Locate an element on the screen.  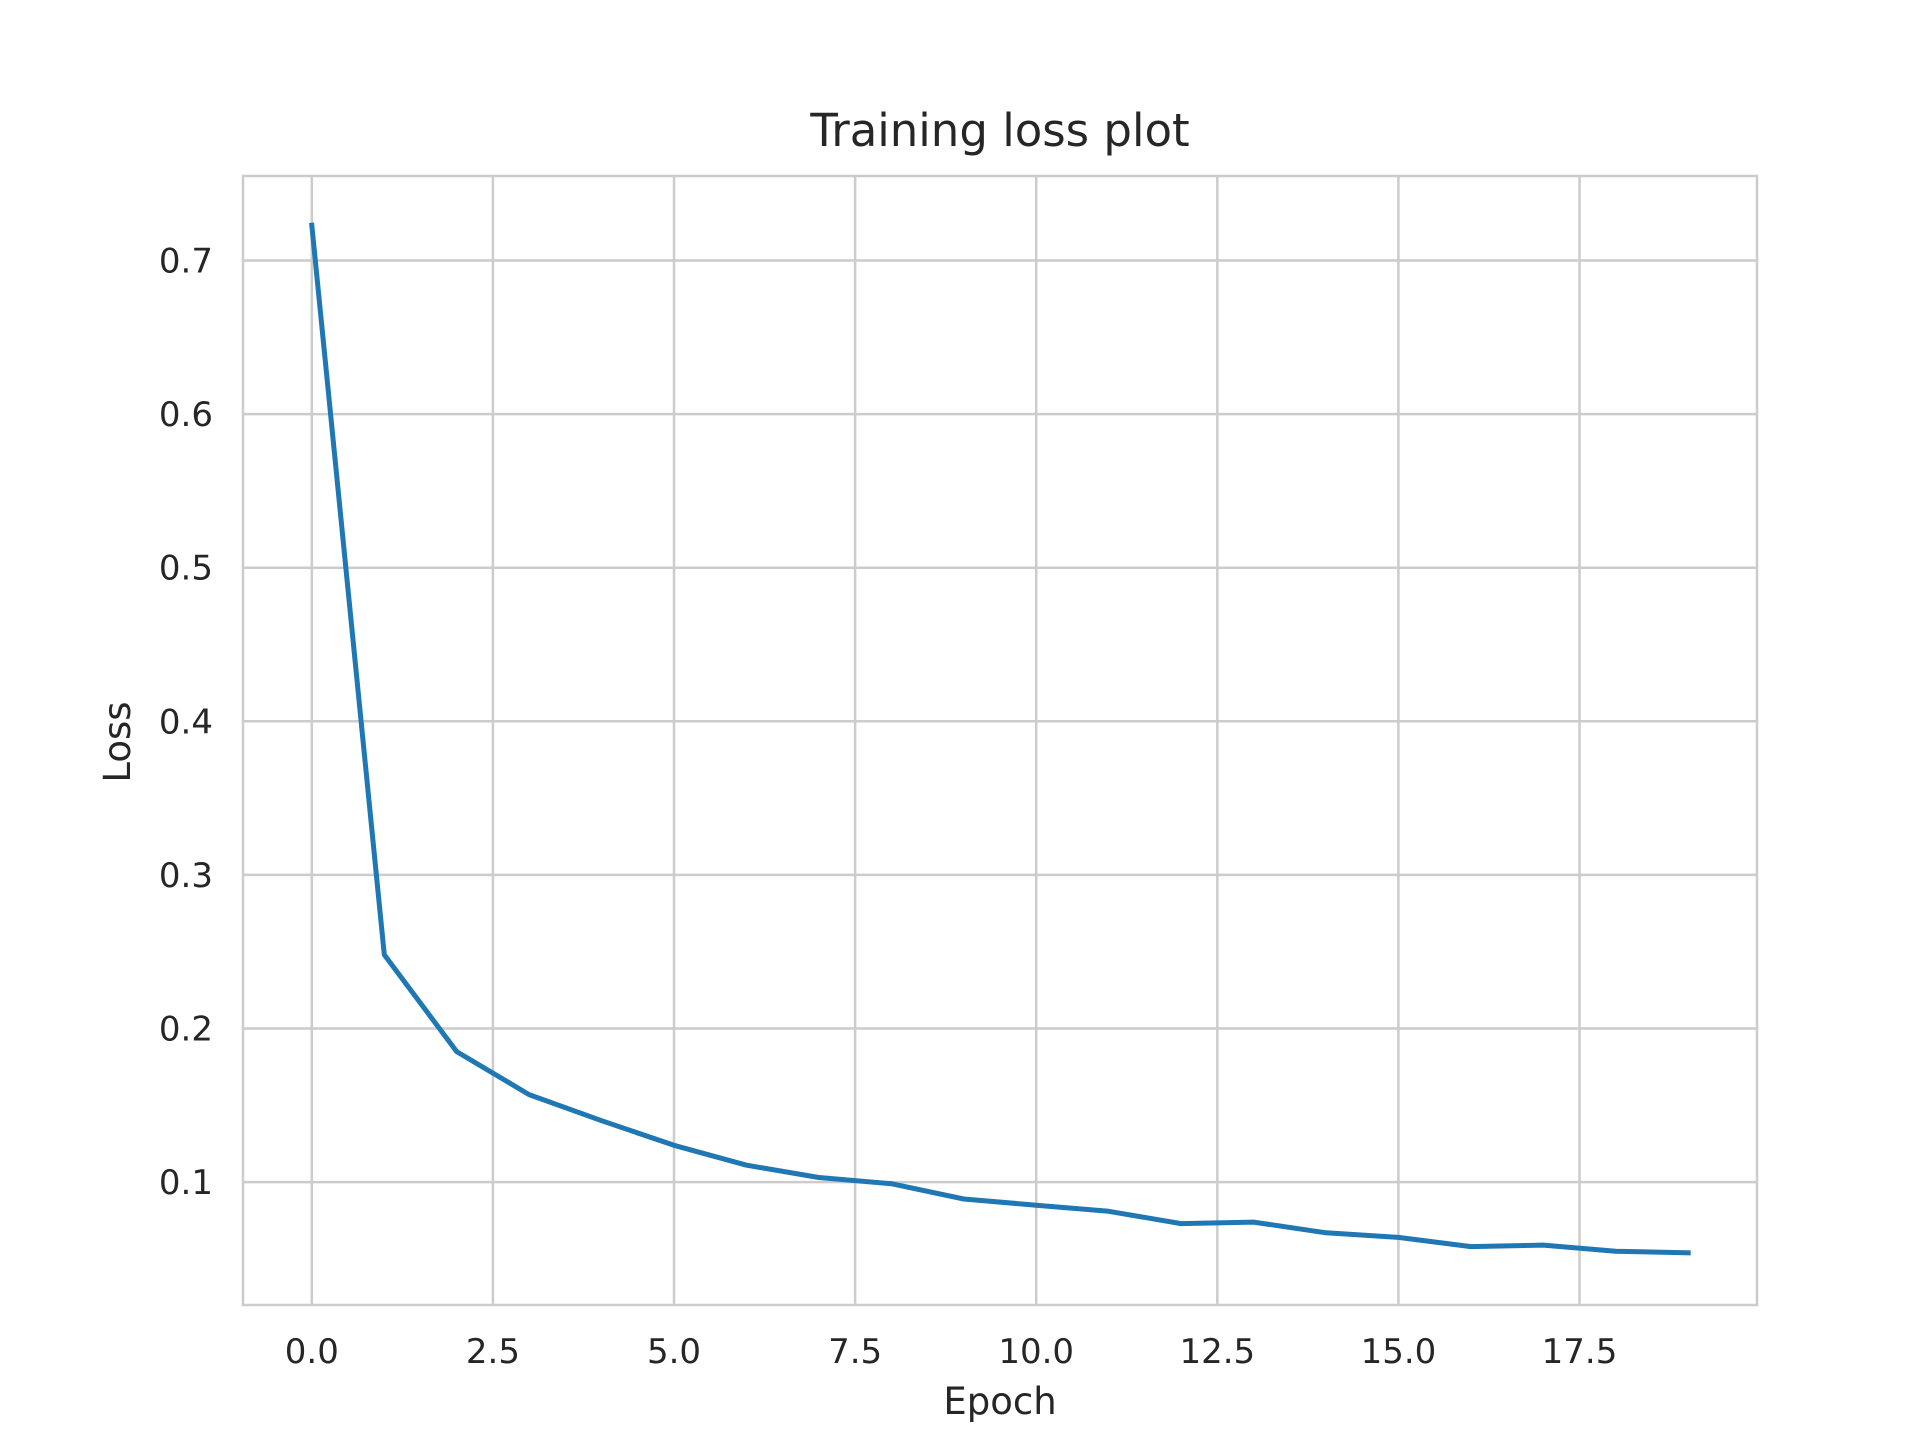
chart-title: Training loss plot is located at coordinates (999, 130).